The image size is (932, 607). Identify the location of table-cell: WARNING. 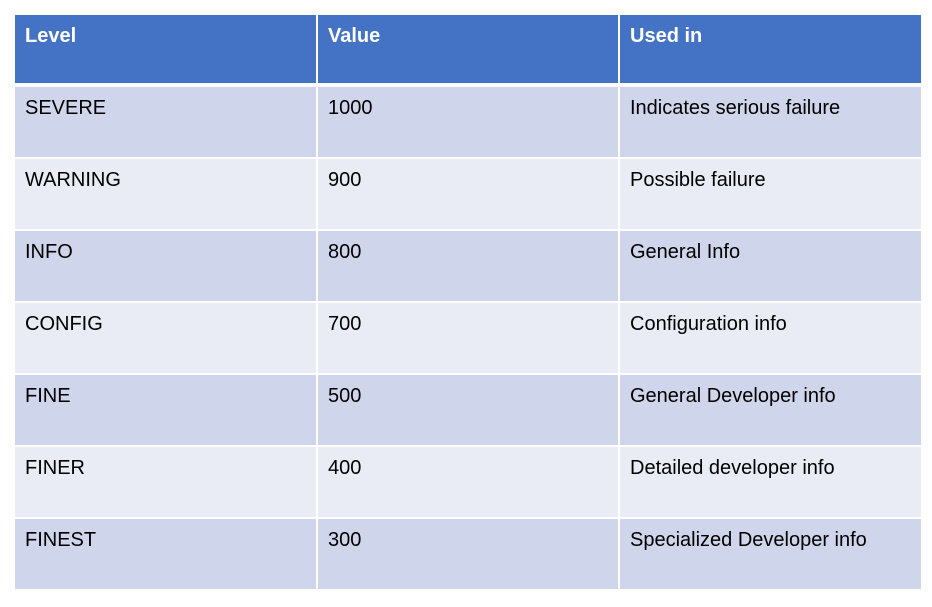
(166, 194).